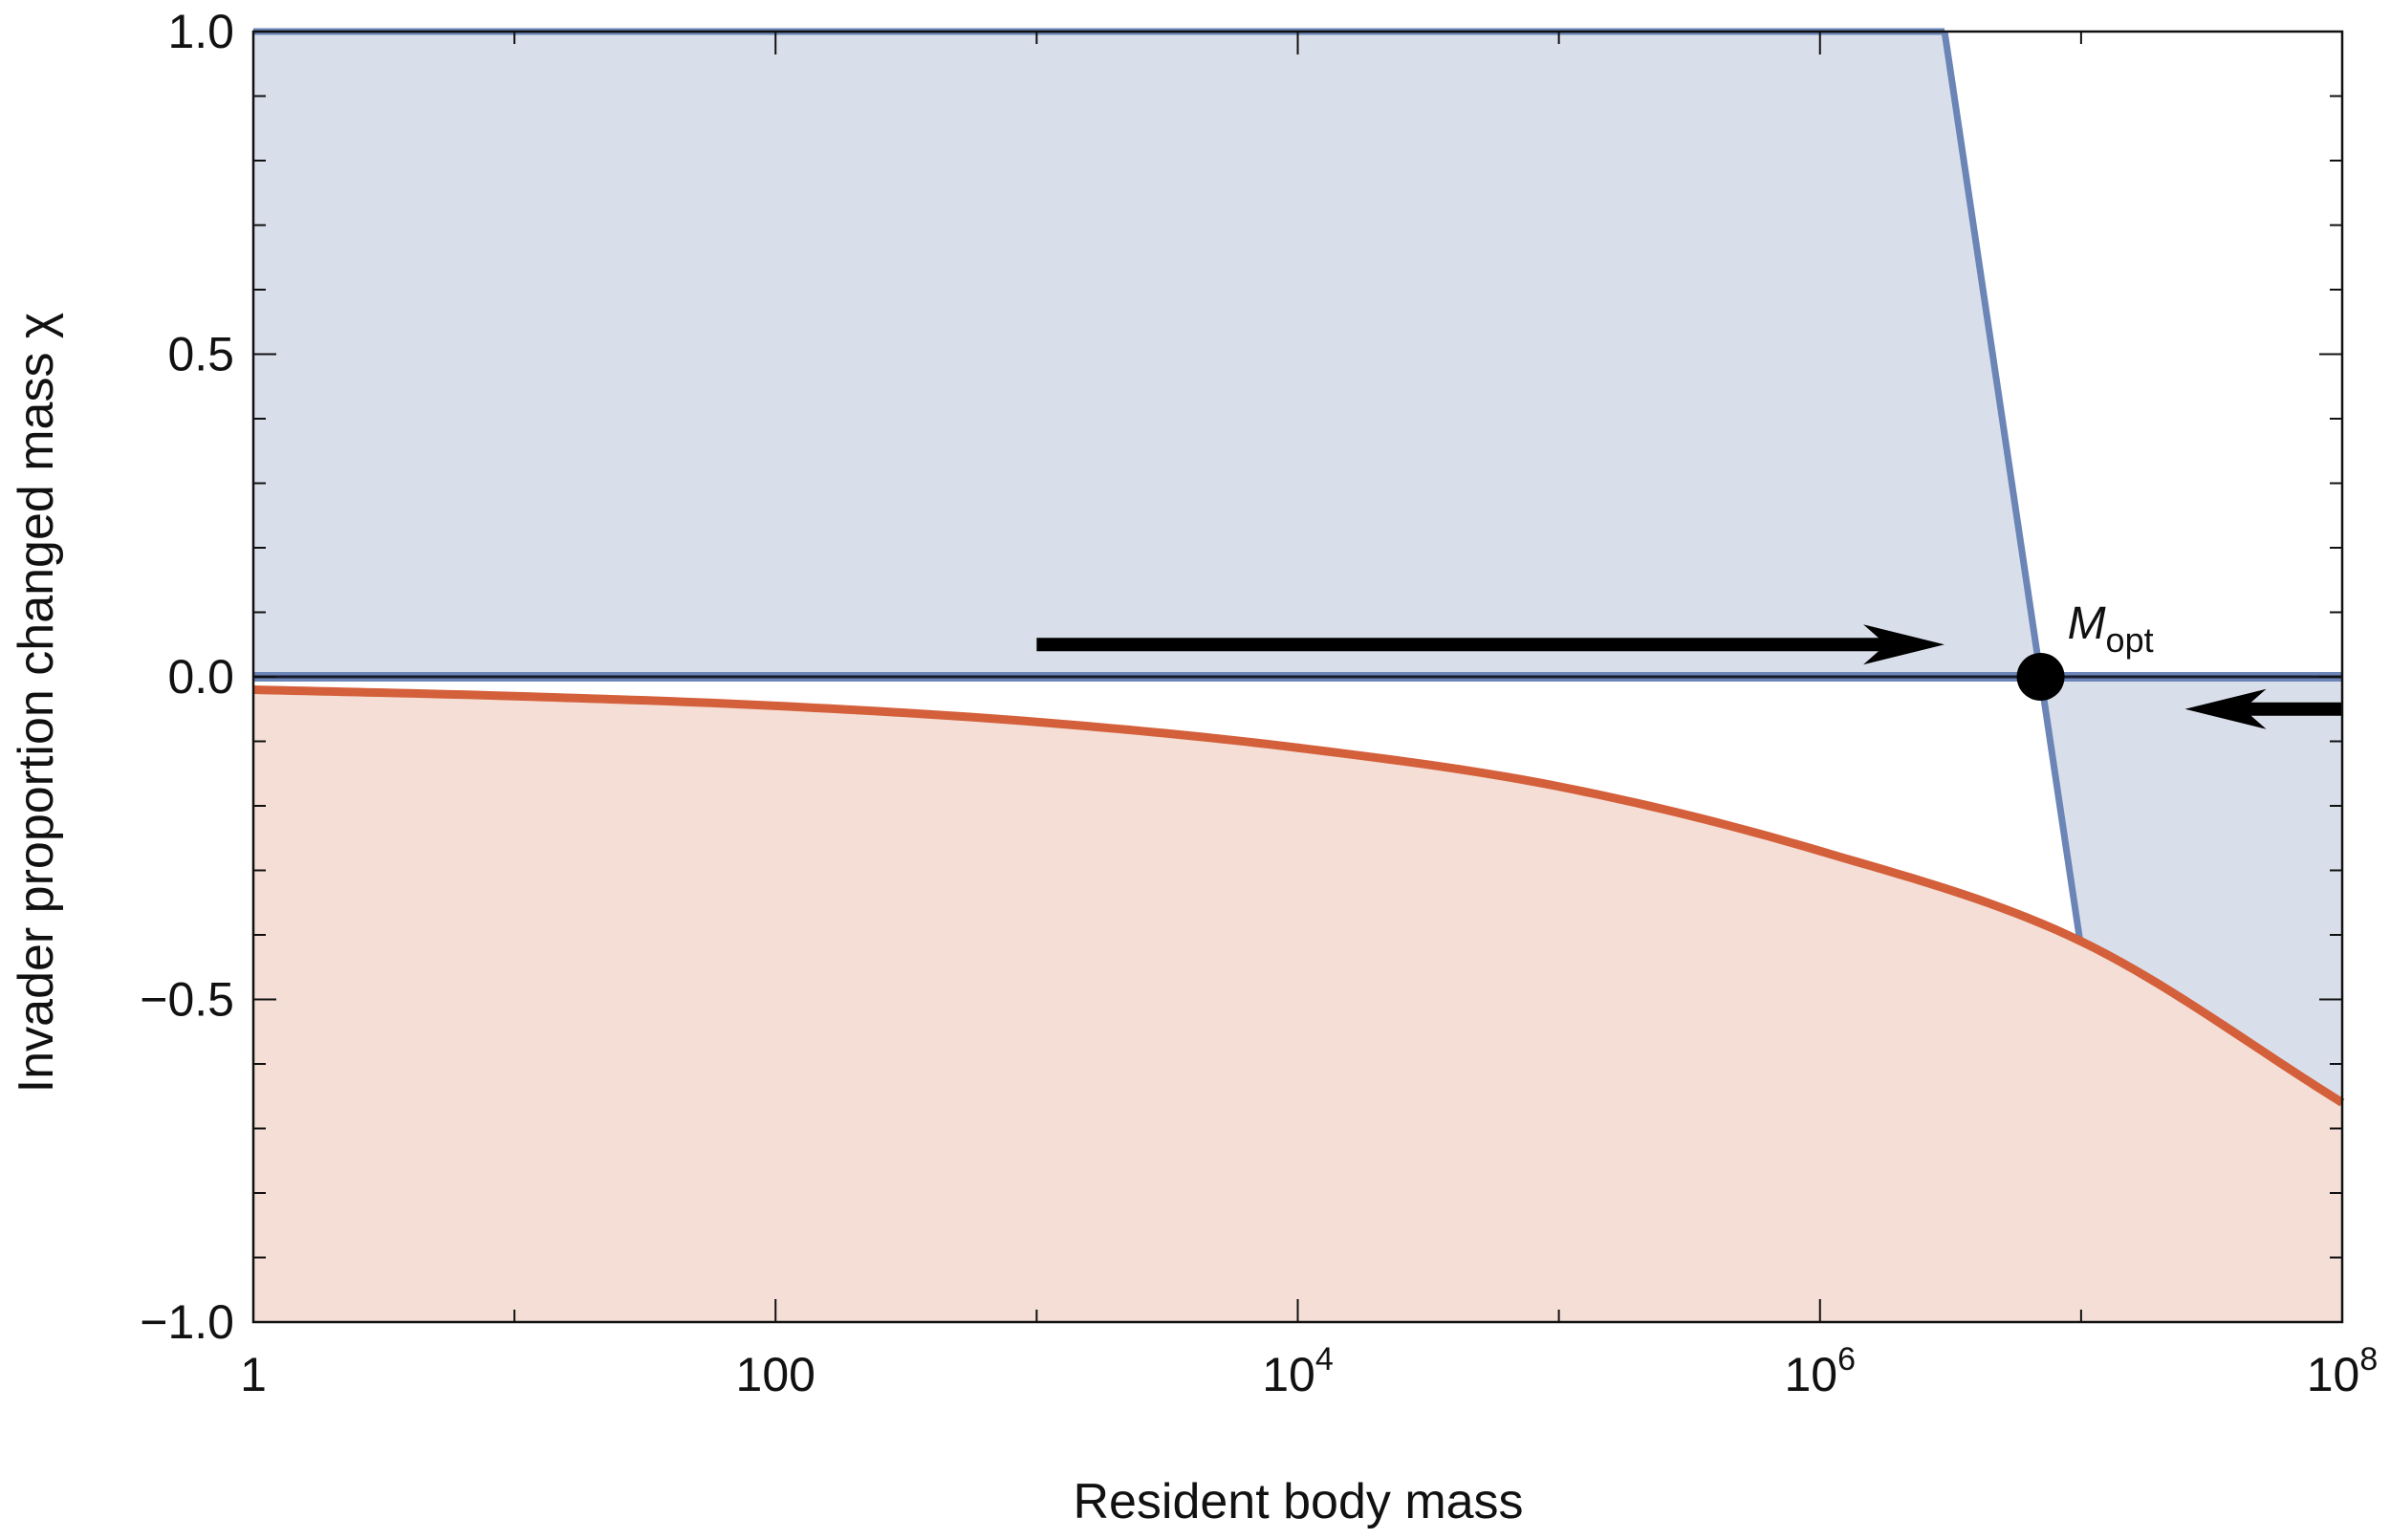 The height and width of the screenshot is (1540, 2390). I want to click on x-tick-label: 1, so click(253, 1375).